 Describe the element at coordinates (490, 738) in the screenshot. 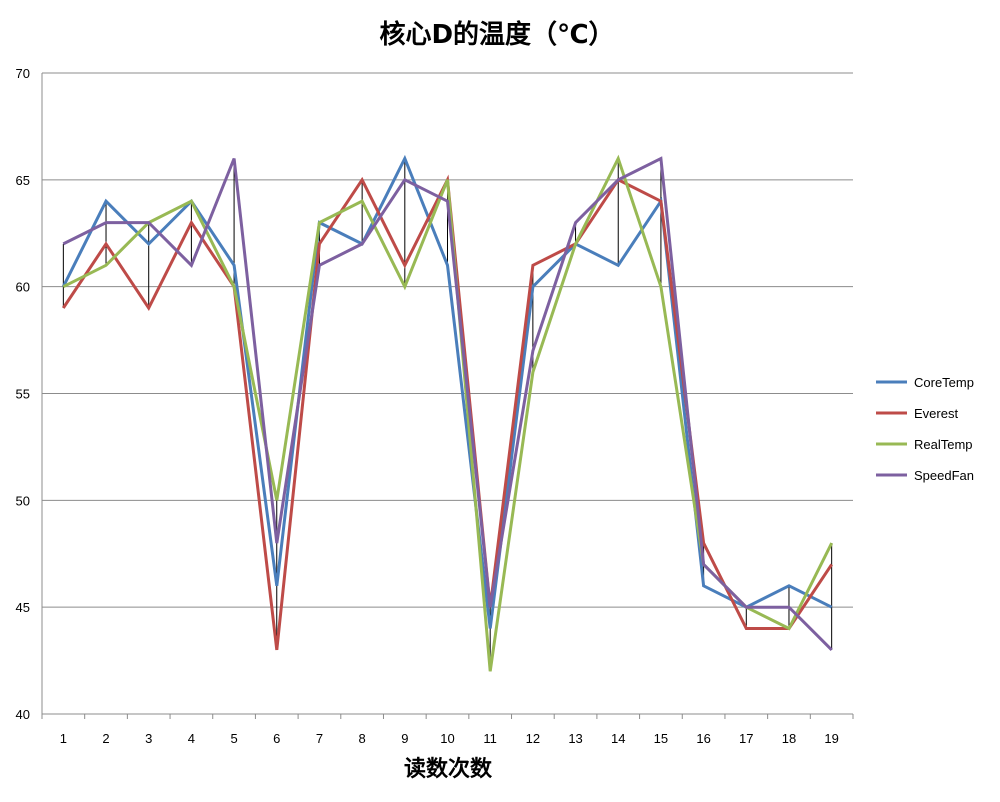

I see `x-tick-label: 11` at that location.